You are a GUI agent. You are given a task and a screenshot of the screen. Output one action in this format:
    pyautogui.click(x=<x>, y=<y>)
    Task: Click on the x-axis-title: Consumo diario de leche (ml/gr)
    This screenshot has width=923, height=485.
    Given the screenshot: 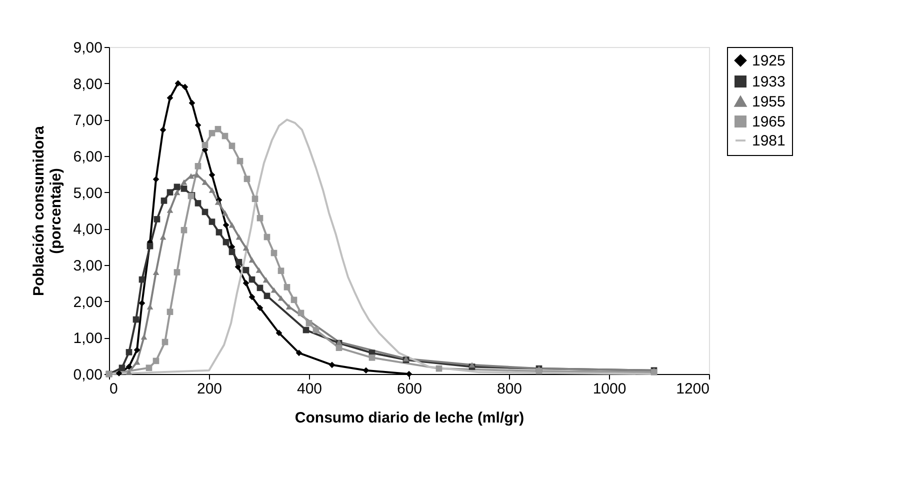 What is the action you would take?
    pyautogui.click(x=409, y=418)
    